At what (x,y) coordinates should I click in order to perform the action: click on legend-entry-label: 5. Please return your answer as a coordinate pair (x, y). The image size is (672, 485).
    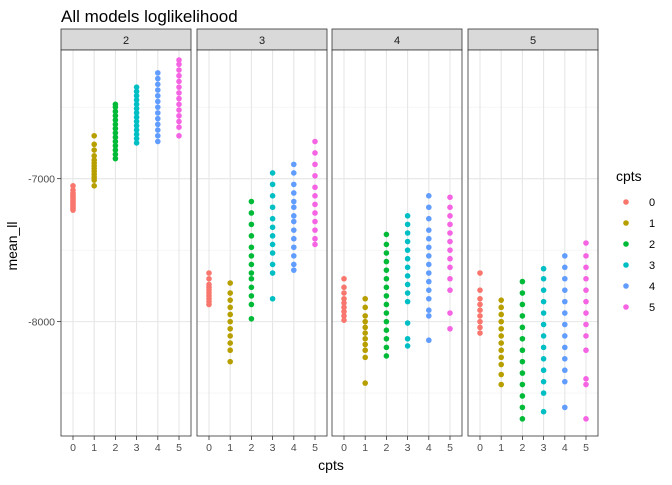
    Looking at the image, I should click on (652, 308).